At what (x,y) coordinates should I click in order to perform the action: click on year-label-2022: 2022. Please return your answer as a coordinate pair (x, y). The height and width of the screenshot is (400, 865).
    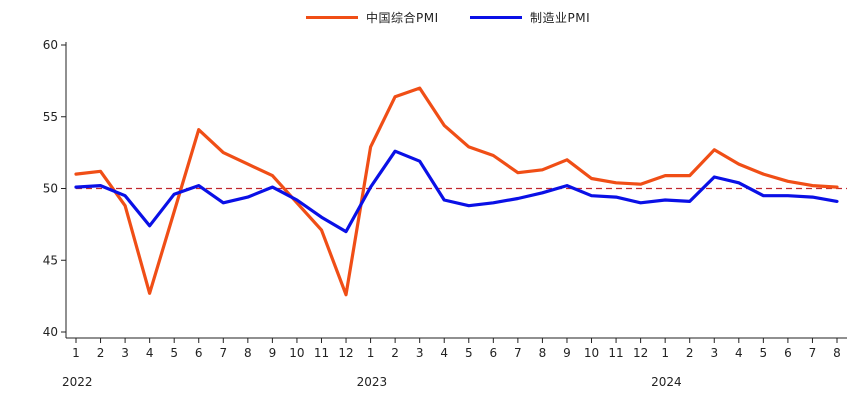
    Looking at the image, I should click on (77, 382).